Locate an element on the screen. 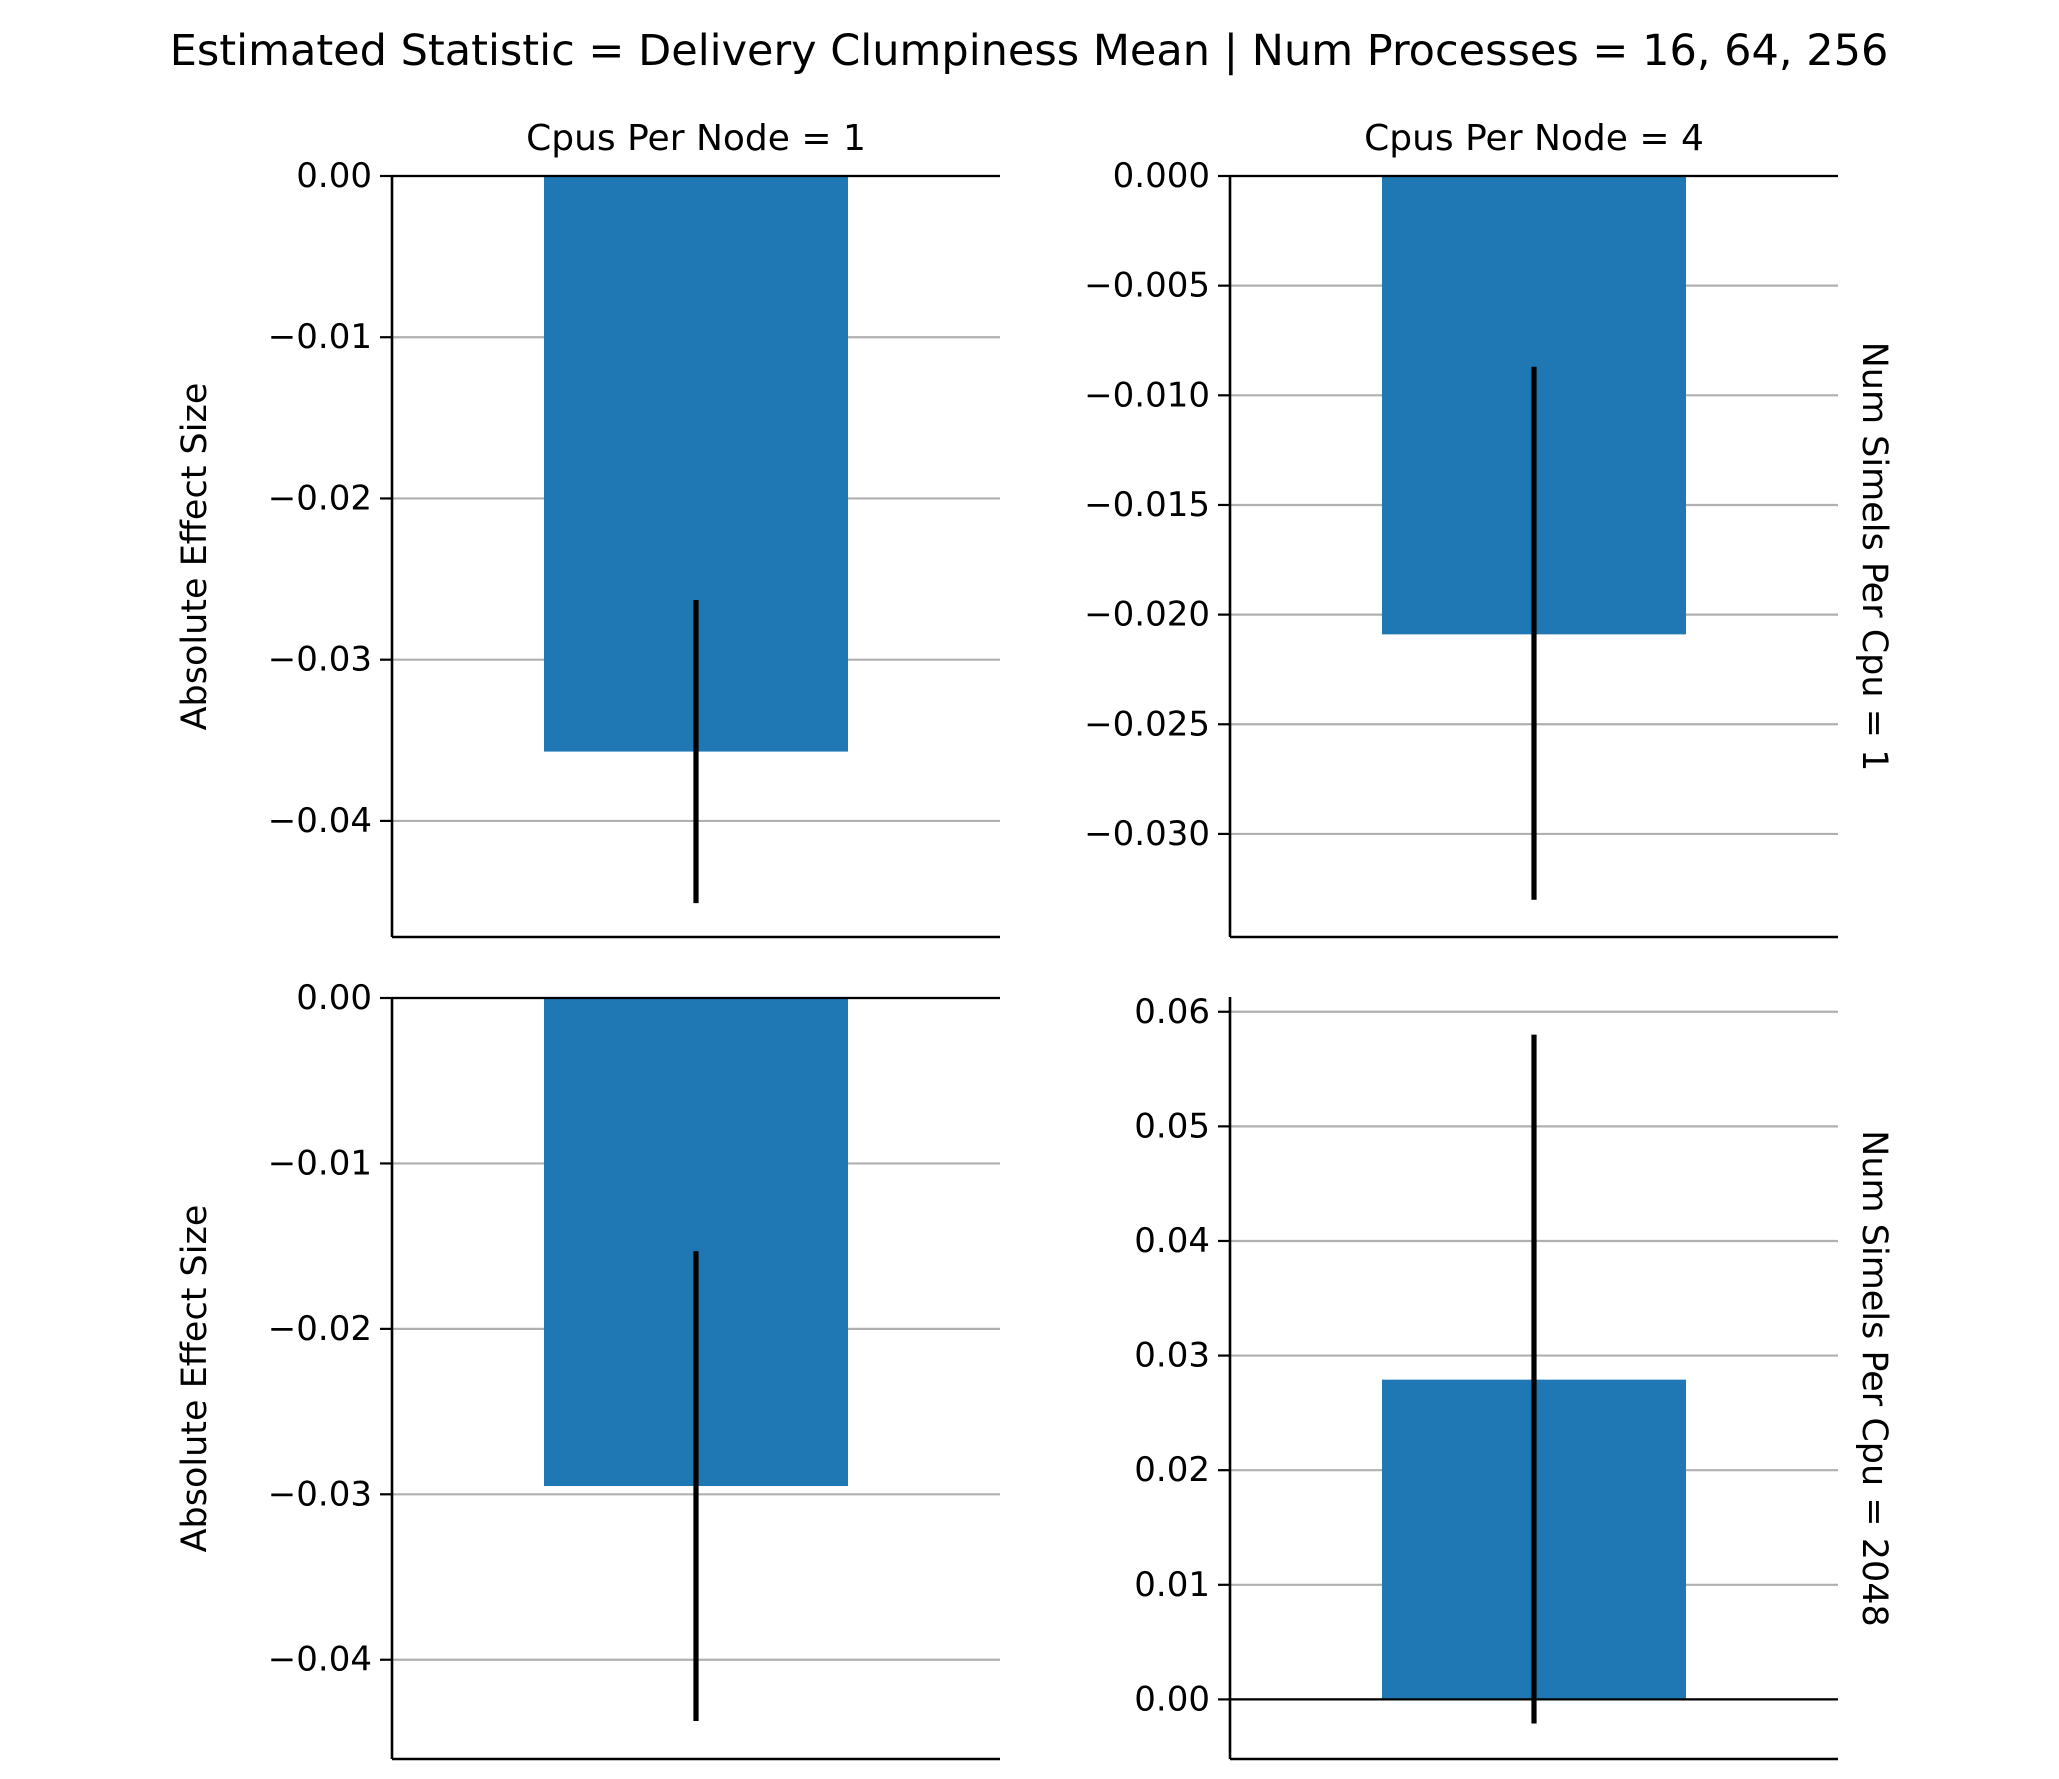 This screenshot has width=2059, height=1779. ytick-label: 0.01 is located at coordinates (1172, 1585).